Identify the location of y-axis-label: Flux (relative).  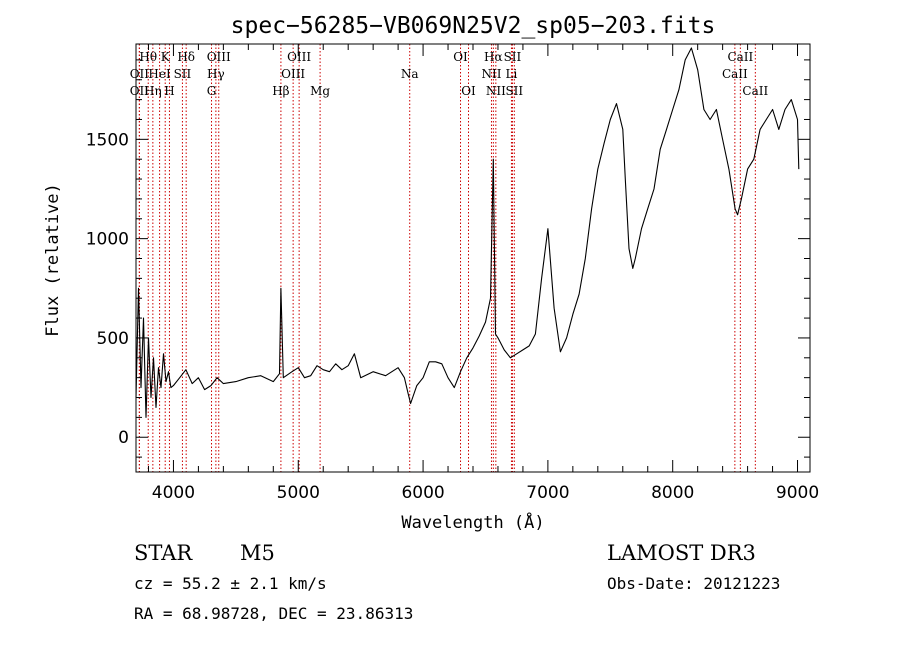
(53, 260).